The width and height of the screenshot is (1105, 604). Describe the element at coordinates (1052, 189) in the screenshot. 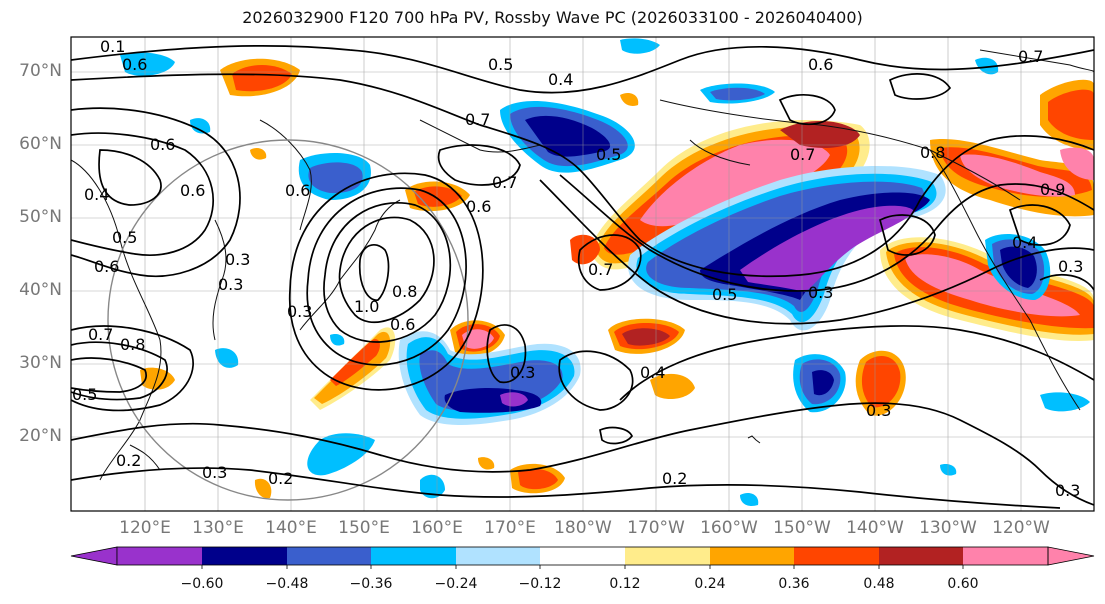

I see `contour-label: 0.9` at that location.